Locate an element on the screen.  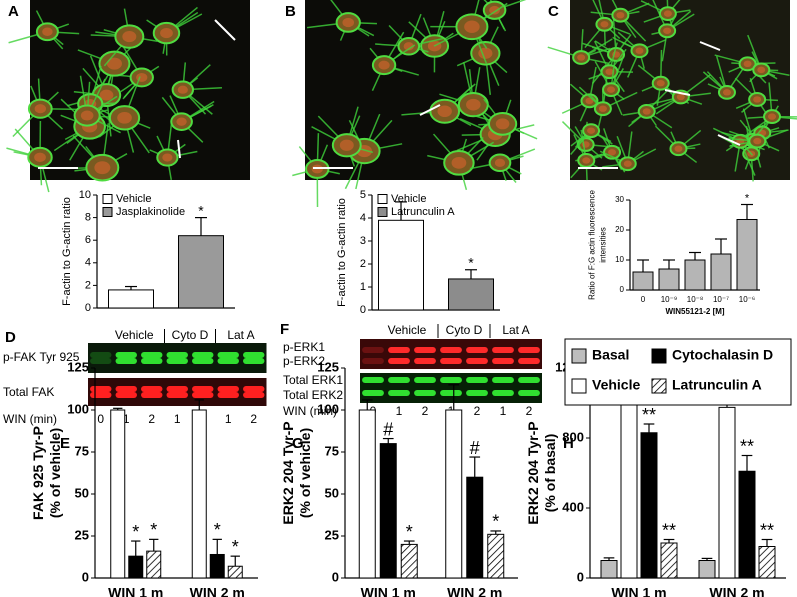
micrograph-background is located at coordinates (140, 90).